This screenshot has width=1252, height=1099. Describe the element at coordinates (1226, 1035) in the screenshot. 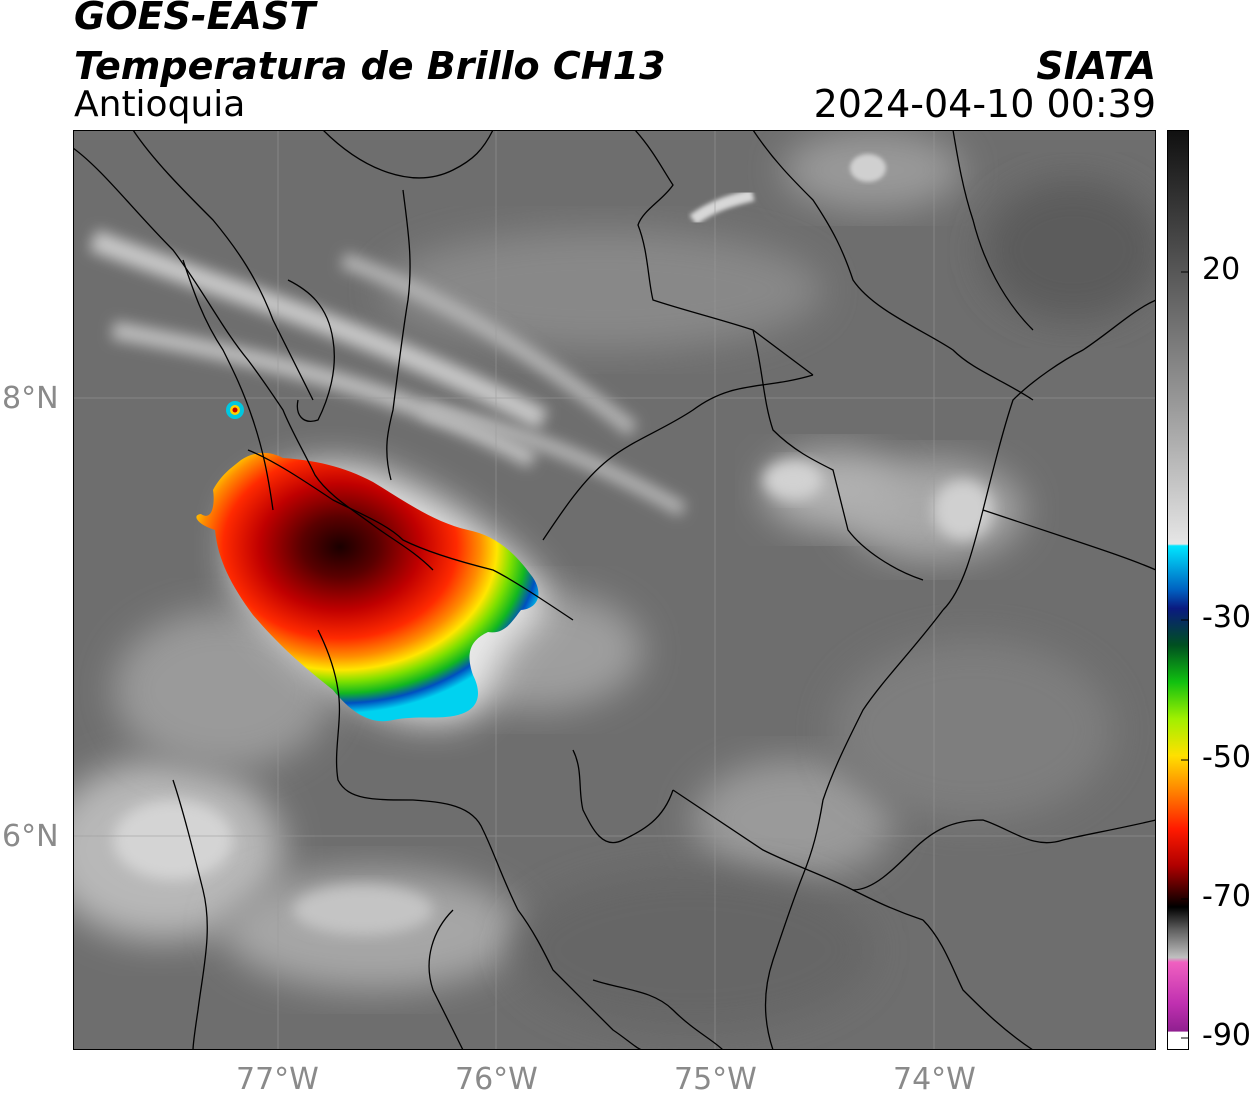

I see `colorbar-label-minus90: -90` at that location.